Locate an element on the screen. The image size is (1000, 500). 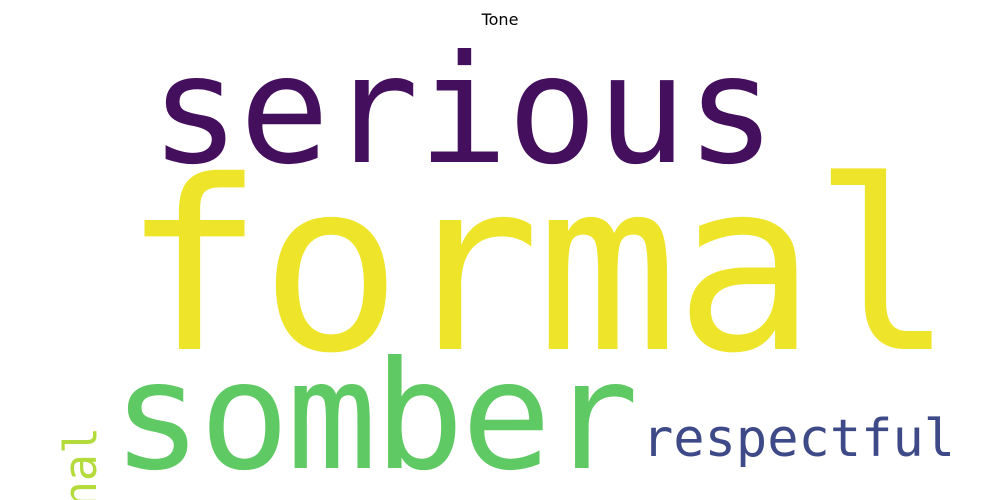
word-professional-wrapper: professional is located at coordinates (80, 296).